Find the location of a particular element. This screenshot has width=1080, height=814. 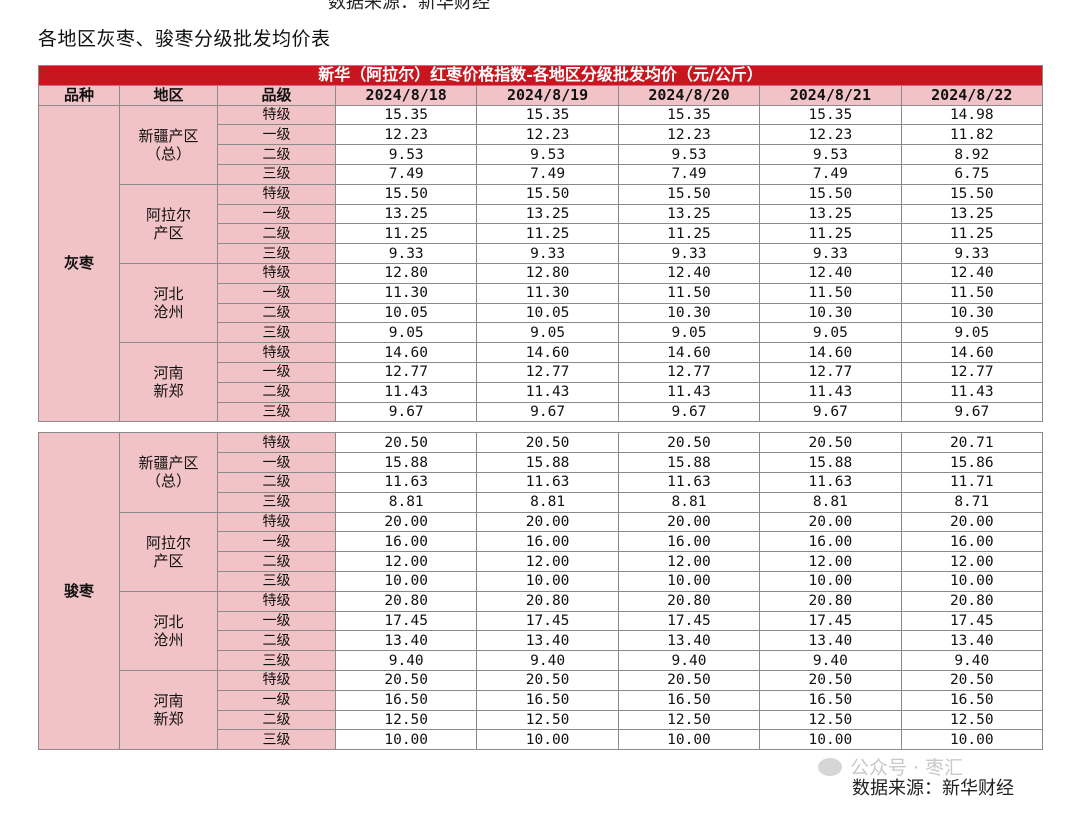

region-name-line1: 新疆产区 is located at coordinates (168, 463).